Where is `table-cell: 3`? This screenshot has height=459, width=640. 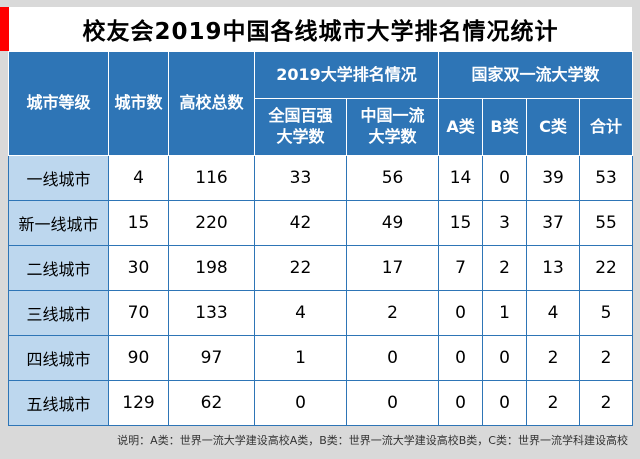
table-cell: 3 is located at coordinates (505, 223).